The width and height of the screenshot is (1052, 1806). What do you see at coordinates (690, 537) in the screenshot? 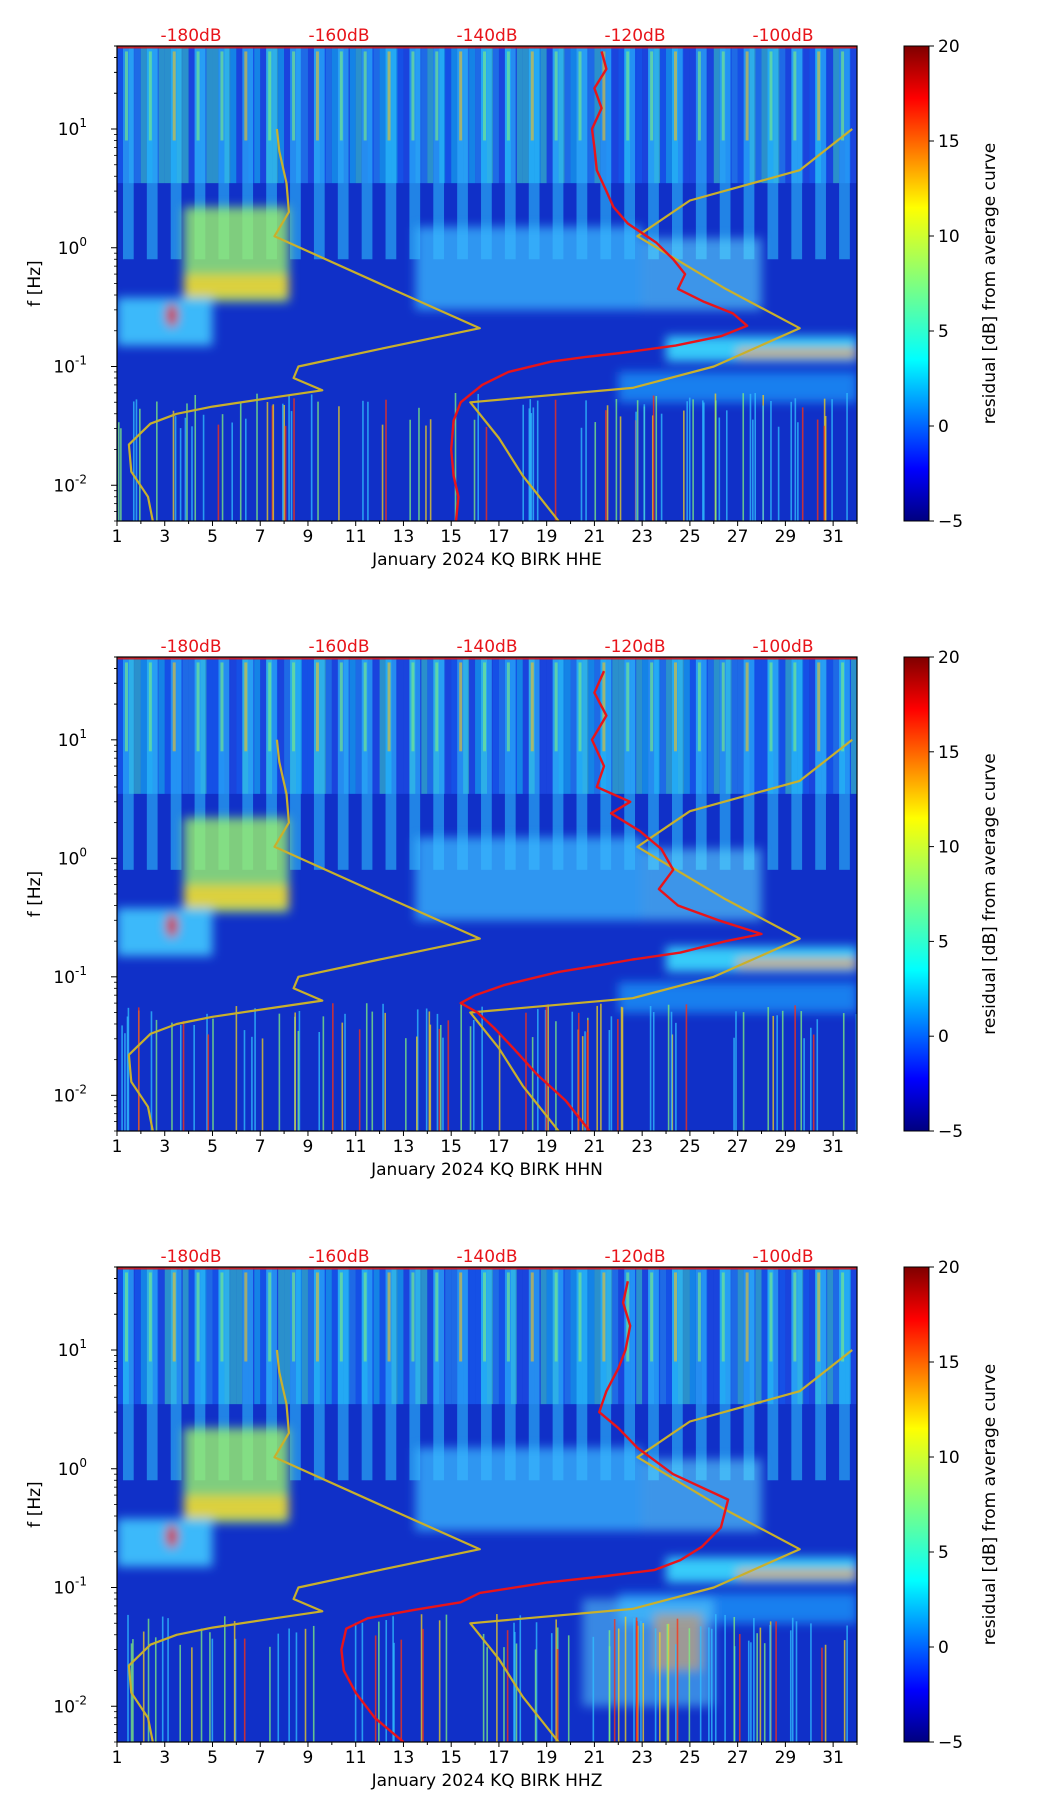
I see `x-tick-label: 25` at bounding box center [690, 537].